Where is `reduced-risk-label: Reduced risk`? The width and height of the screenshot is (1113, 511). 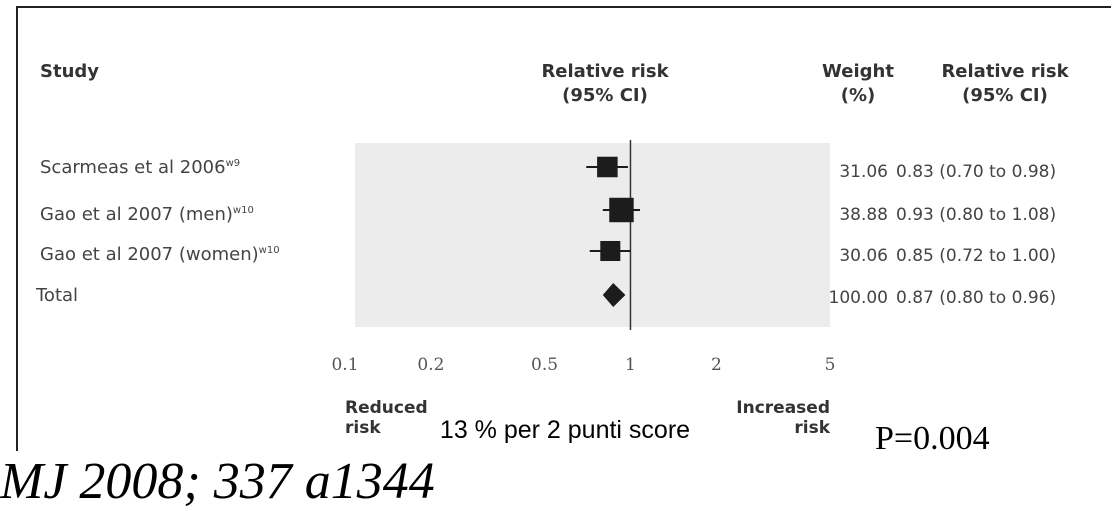
reduced-risk-label: Reduced risk is located at coordinates (386, 418).